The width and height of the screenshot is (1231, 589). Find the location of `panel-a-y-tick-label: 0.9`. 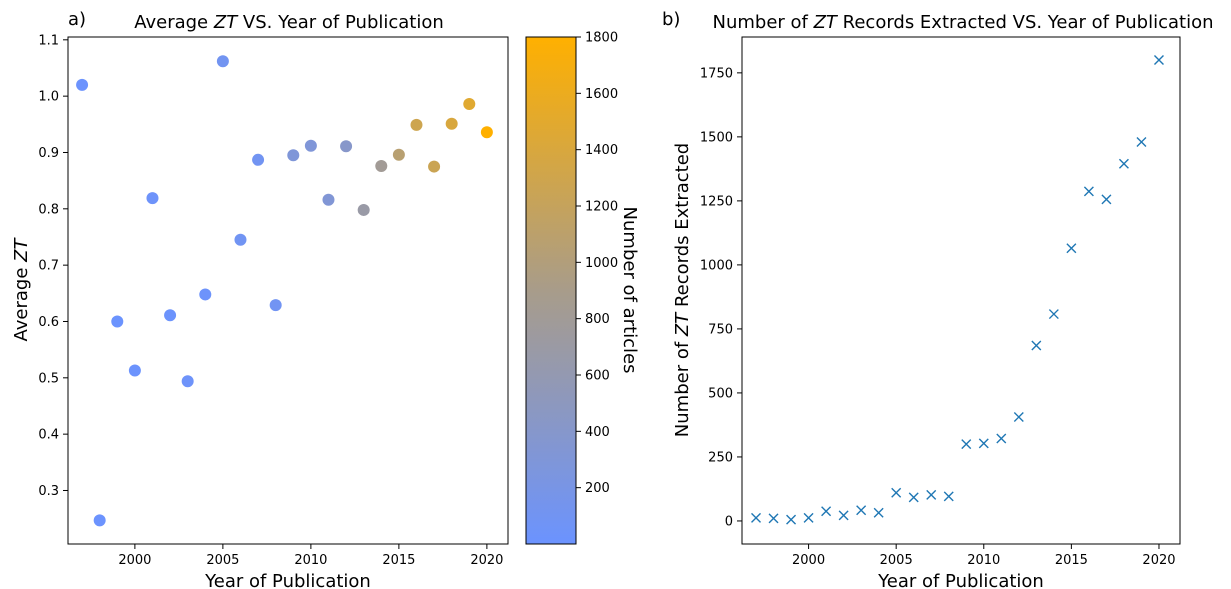

panel-a-y-tick-label: 0.9 is located at coordinates (48, 153).